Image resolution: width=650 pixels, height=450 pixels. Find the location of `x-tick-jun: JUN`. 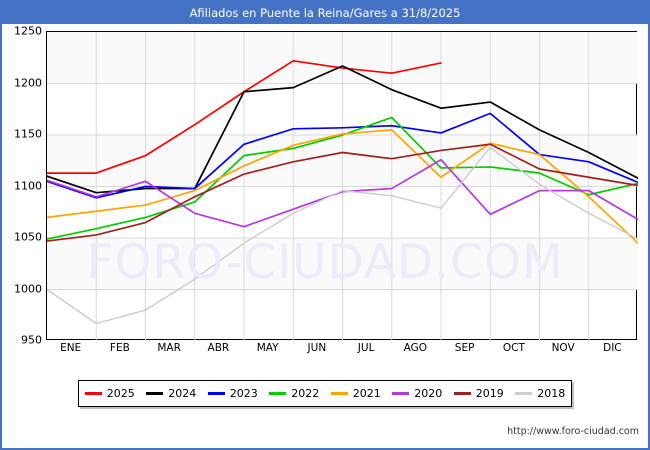

x-tick-jun: JUN is located at coordinates (317, 348).